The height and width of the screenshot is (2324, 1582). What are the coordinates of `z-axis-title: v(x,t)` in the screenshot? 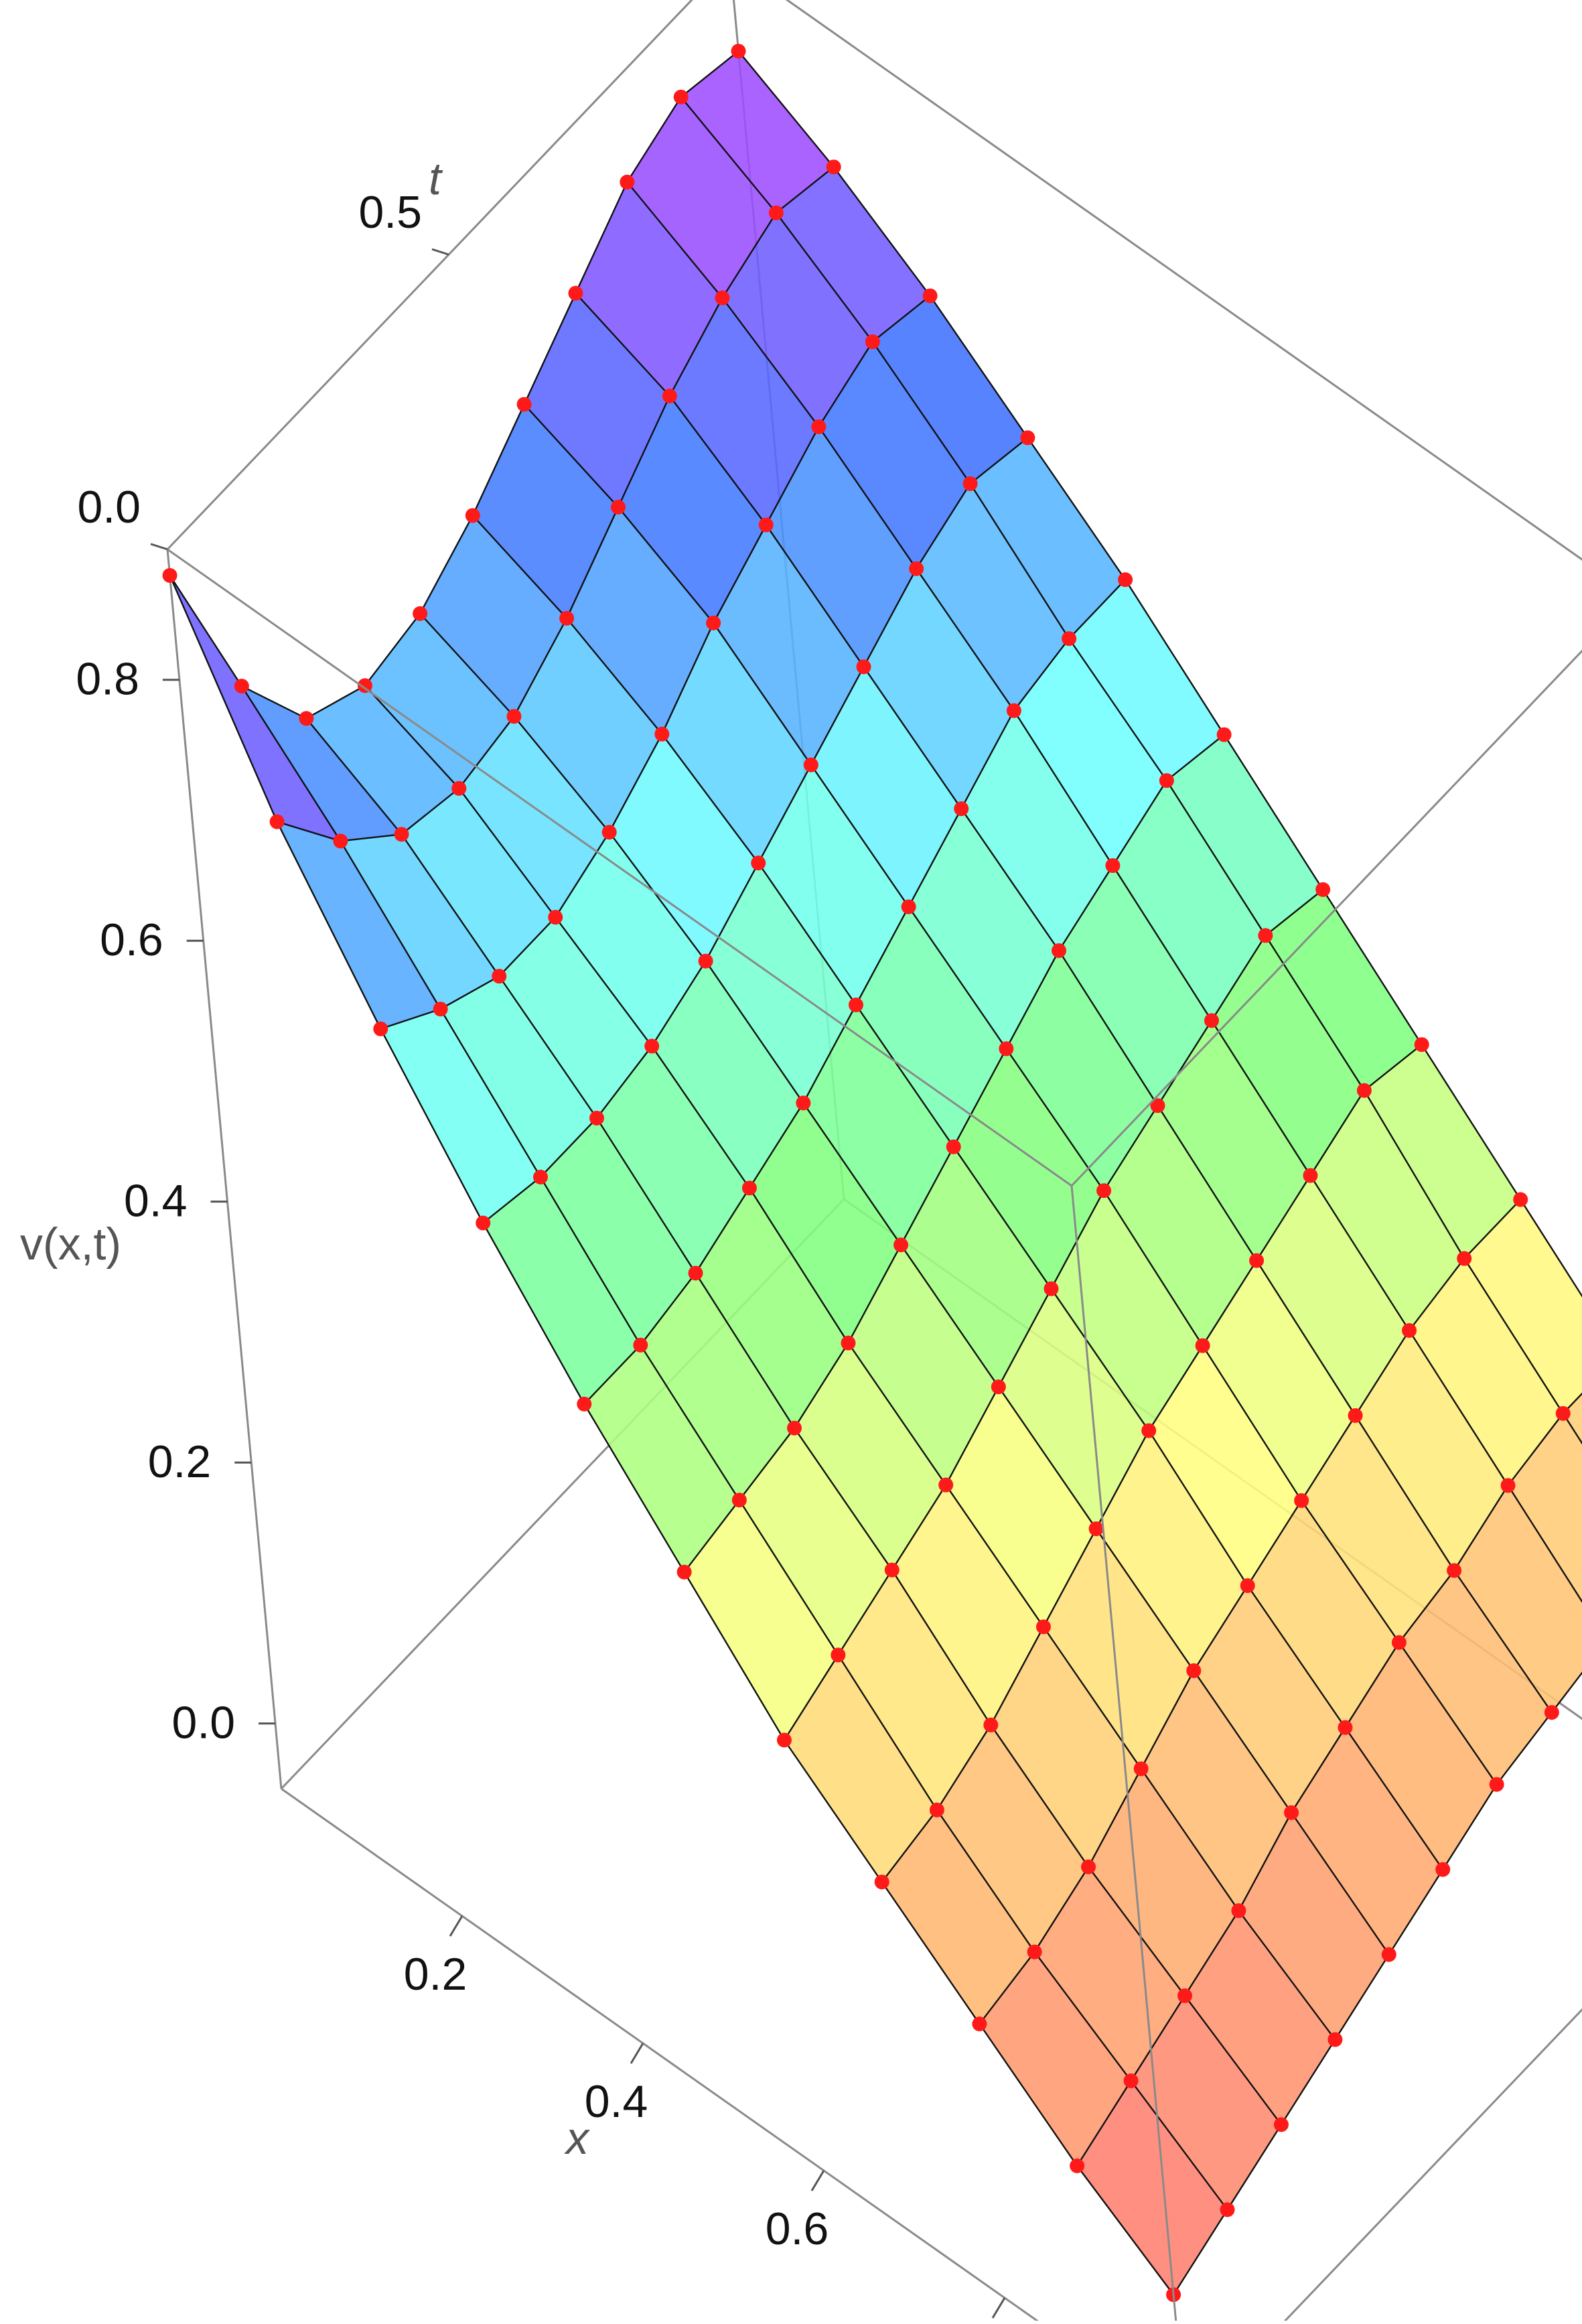 It's located at (70, 1244).